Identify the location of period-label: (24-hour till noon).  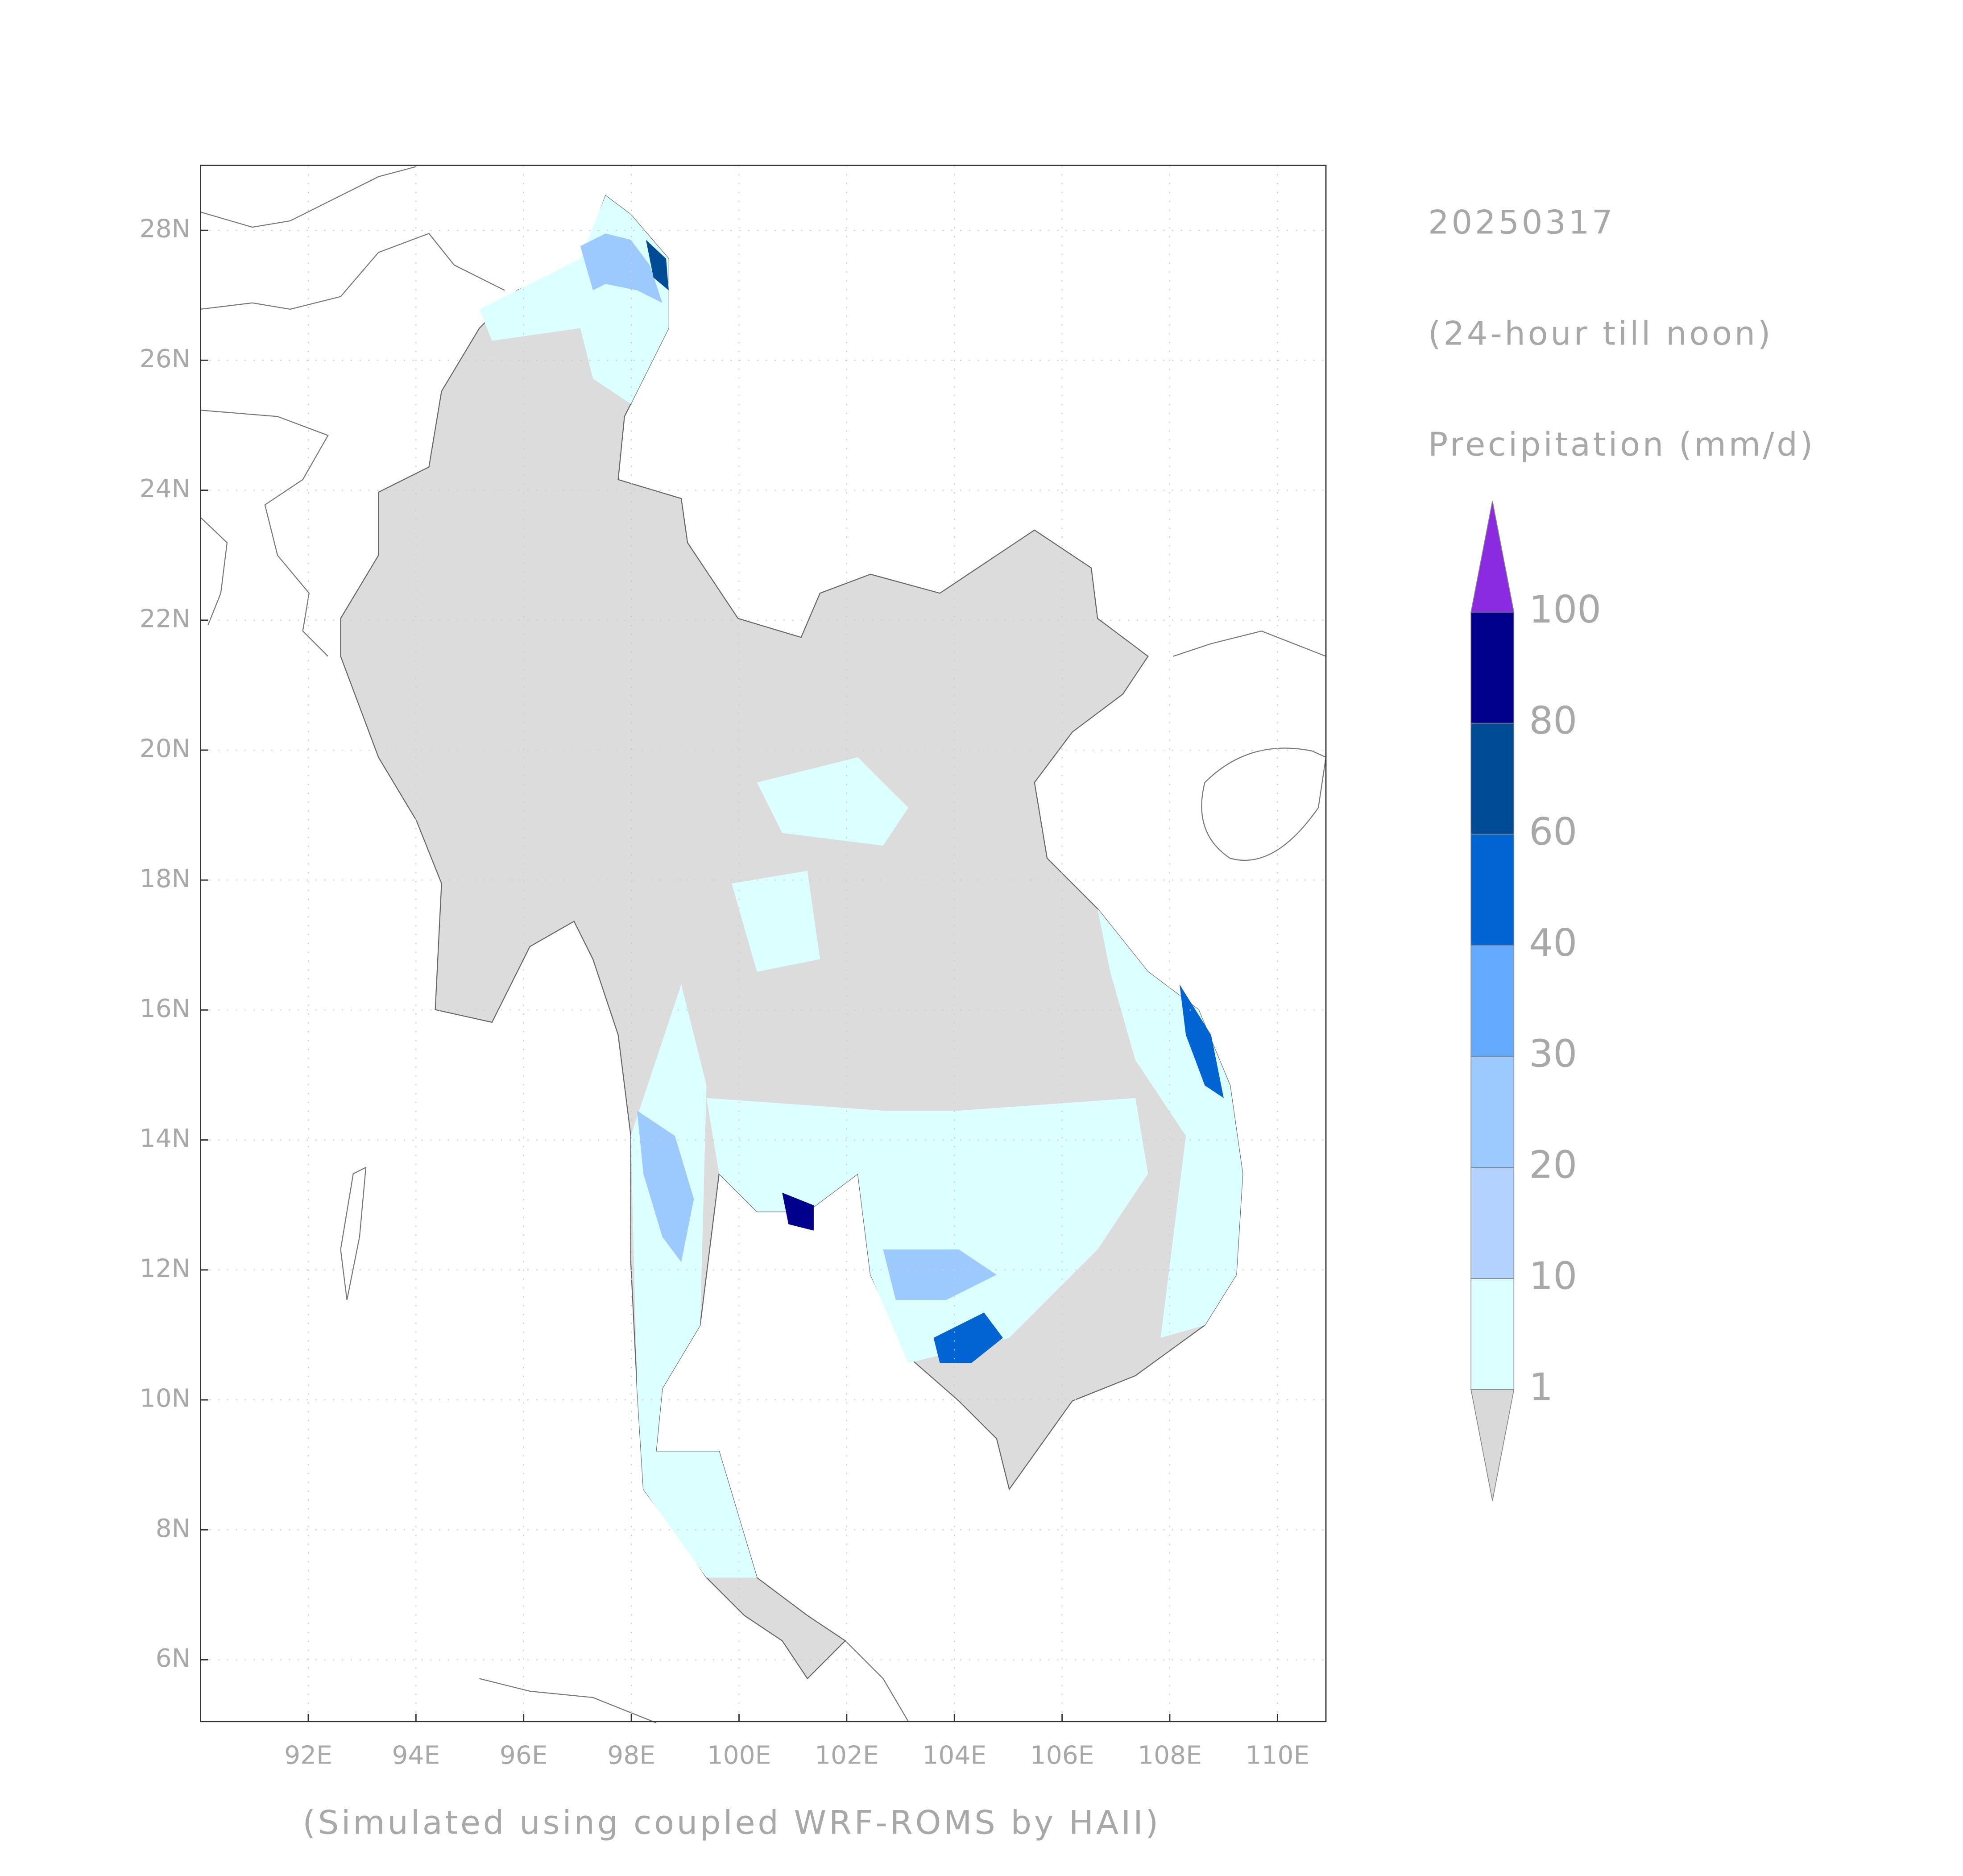
(1600, 334).